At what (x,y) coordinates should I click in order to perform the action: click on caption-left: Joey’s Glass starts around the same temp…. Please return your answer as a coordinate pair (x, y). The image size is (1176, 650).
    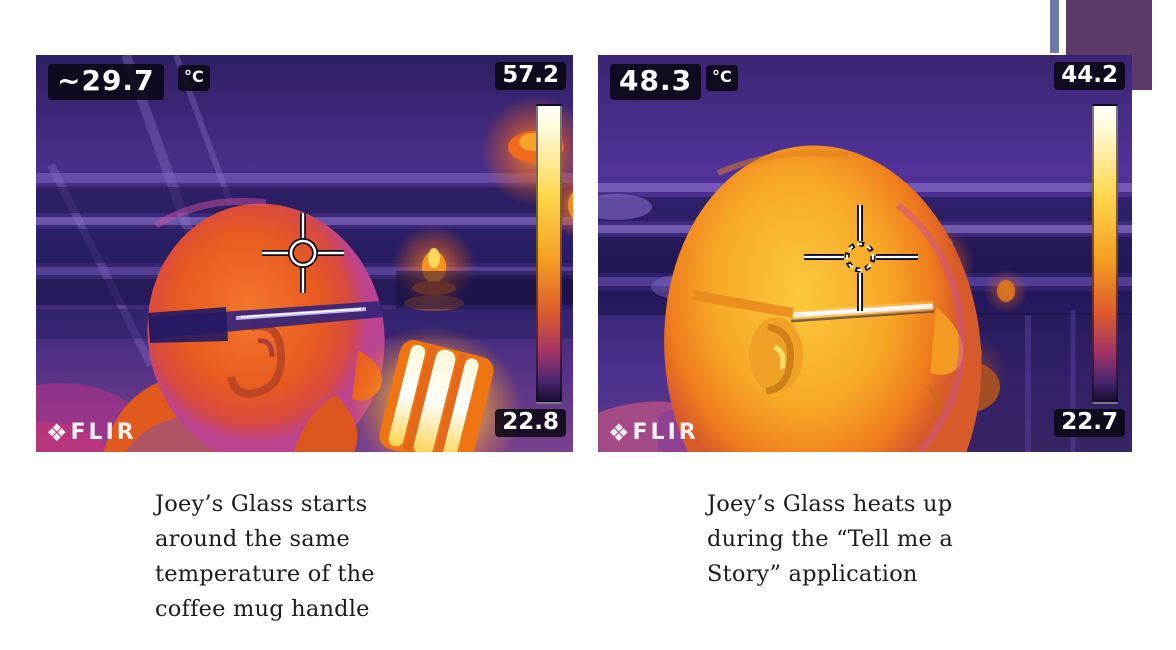
    Looking at the image, I should click on (265, 556).